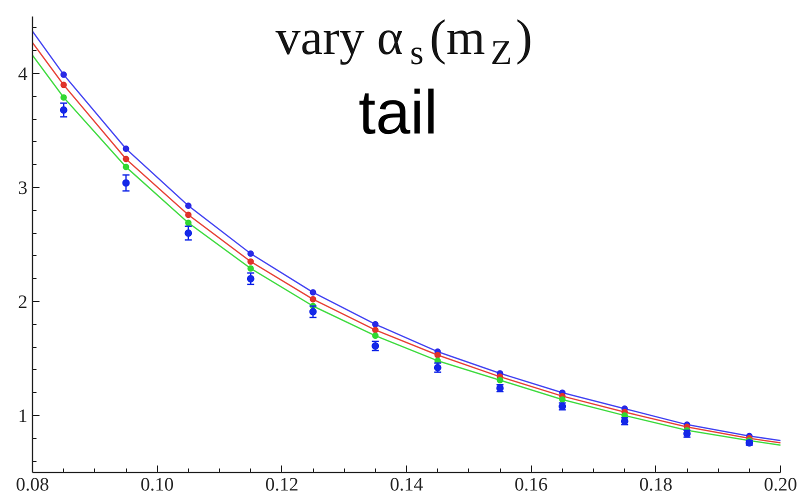 The image size is (798, 501). Describe the element at coordinates (33, 485) in the screenshot. I see `x-tick-label: 0.08` at that location.